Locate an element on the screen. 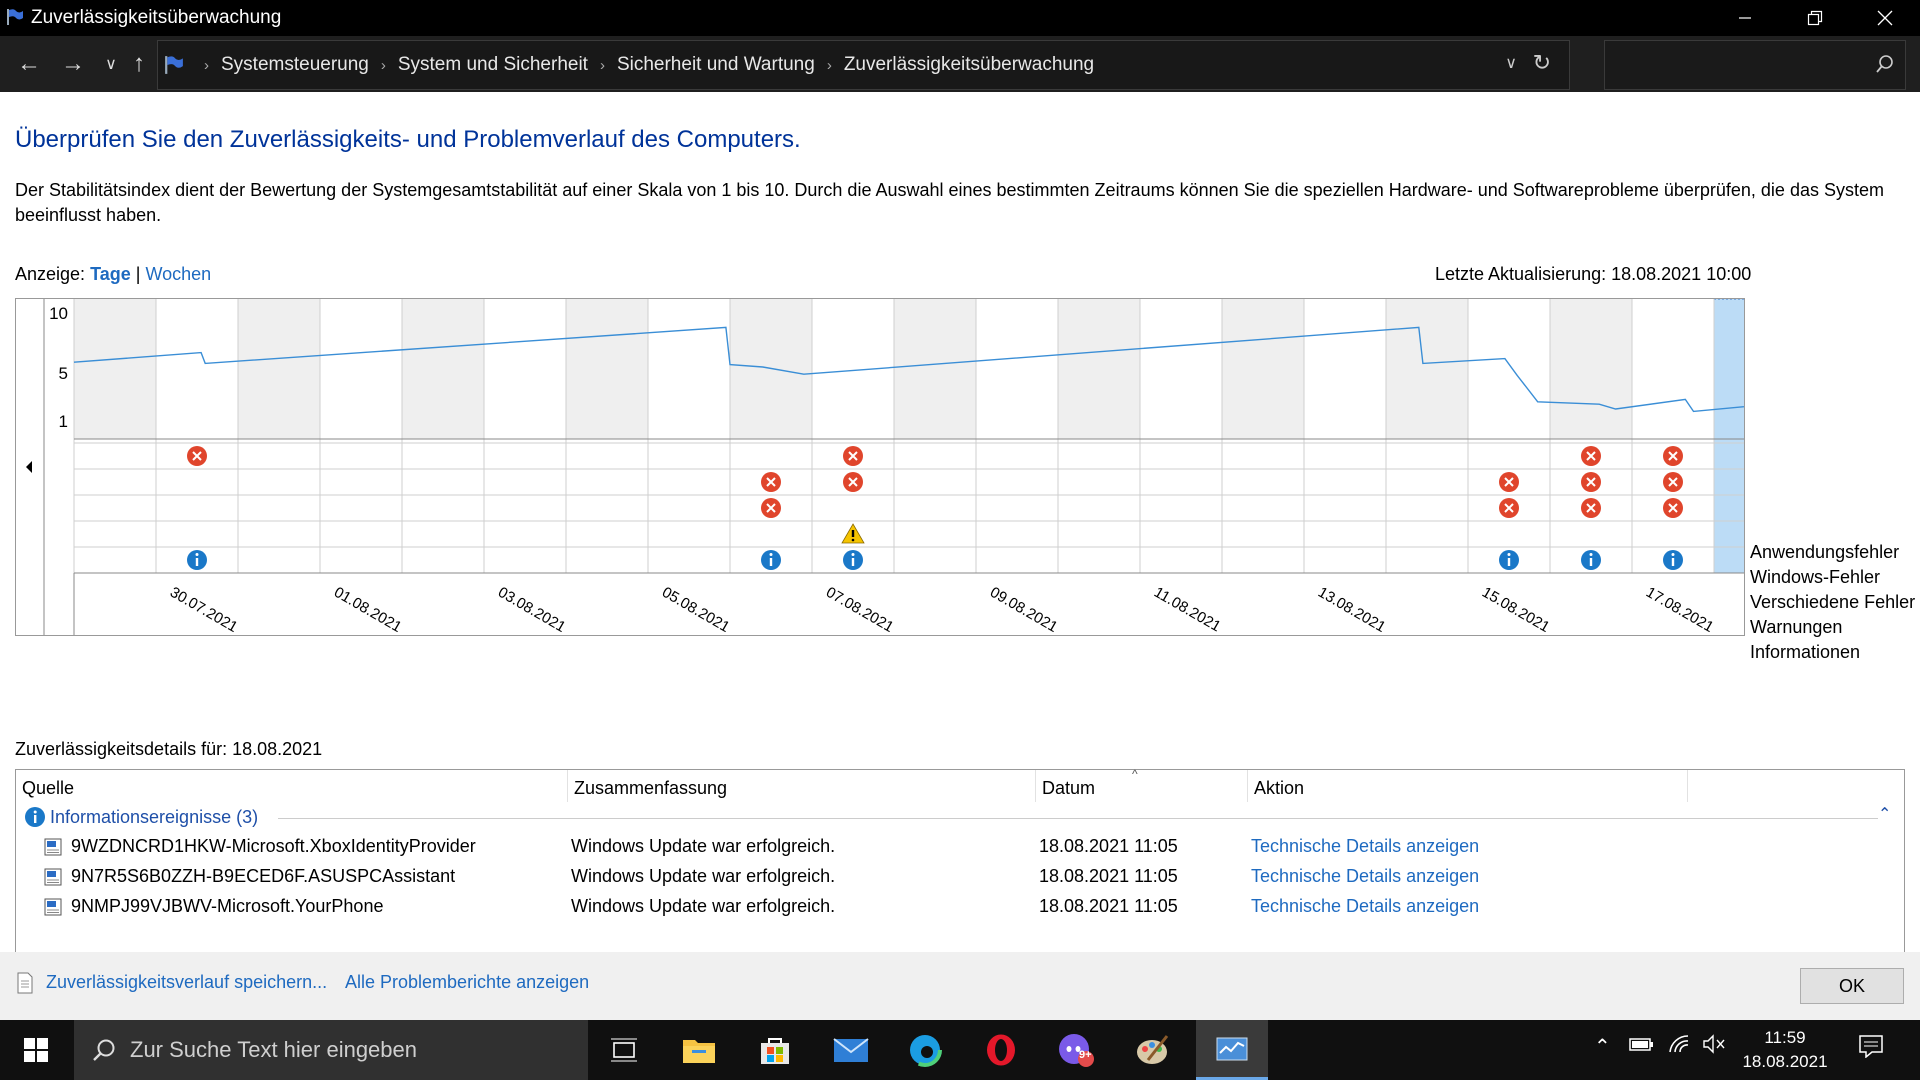 This screenshot has width=1920, height=1080. view-days-link: Tage is located at coordinates (110, 274).